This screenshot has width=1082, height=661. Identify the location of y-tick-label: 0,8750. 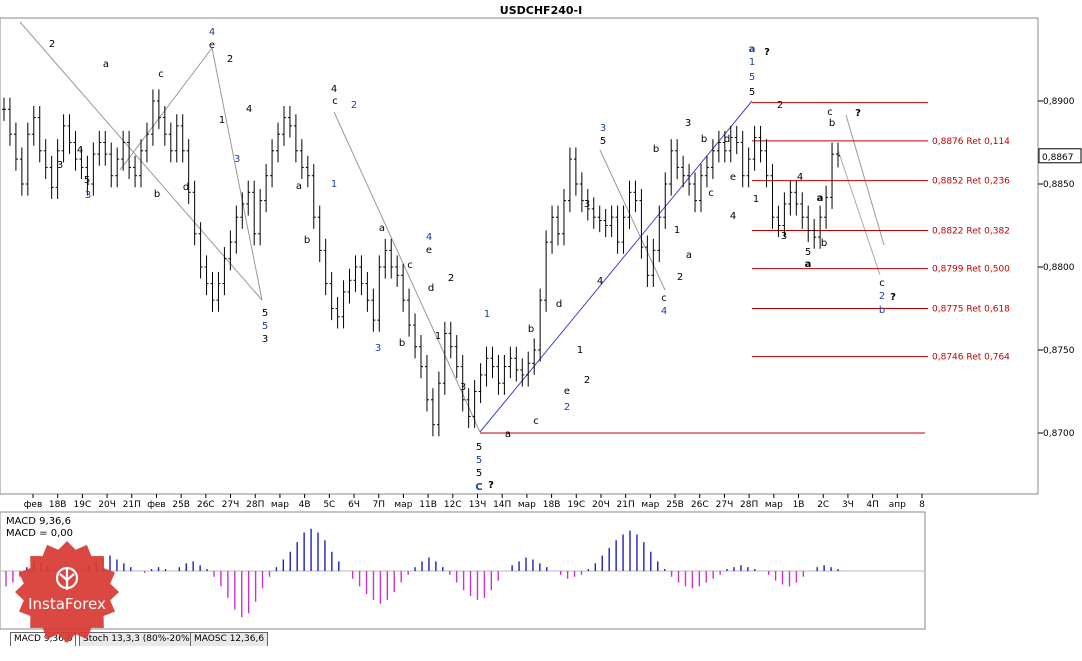
(1059, 351).